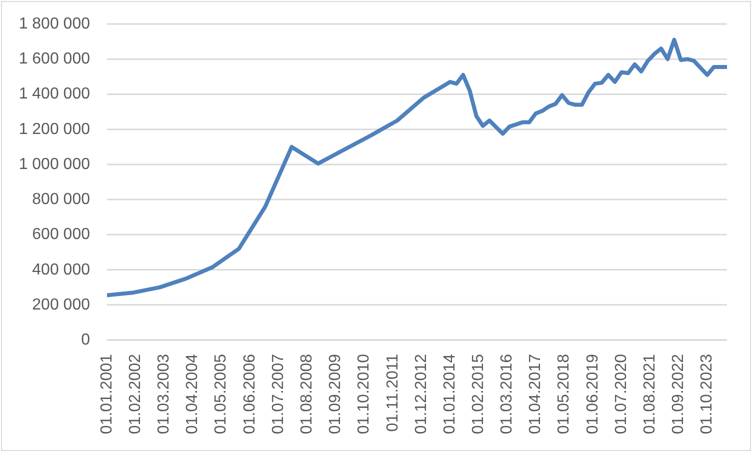  What do you see at coordinates (679, 394) in the screenshot?
I see `x-tick-label: 01.09.2022` at bounding box center [679, 394].